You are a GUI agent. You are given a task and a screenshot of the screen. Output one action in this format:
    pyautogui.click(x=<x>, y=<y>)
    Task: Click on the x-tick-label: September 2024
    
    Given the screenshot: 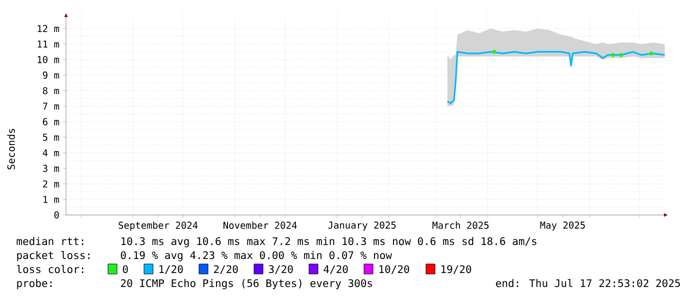 What is the action you would take?
    pyautogui.click(x=158, y=226)
    